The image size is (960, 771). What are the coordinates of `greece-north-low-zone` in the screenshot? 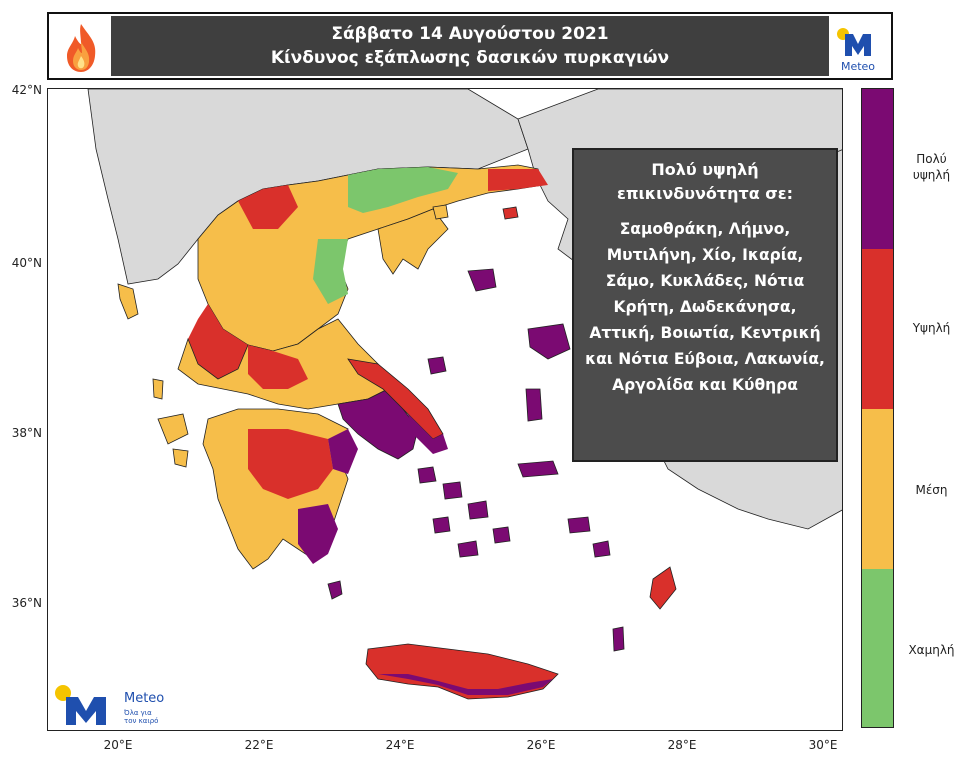 It's located at (403, 190).